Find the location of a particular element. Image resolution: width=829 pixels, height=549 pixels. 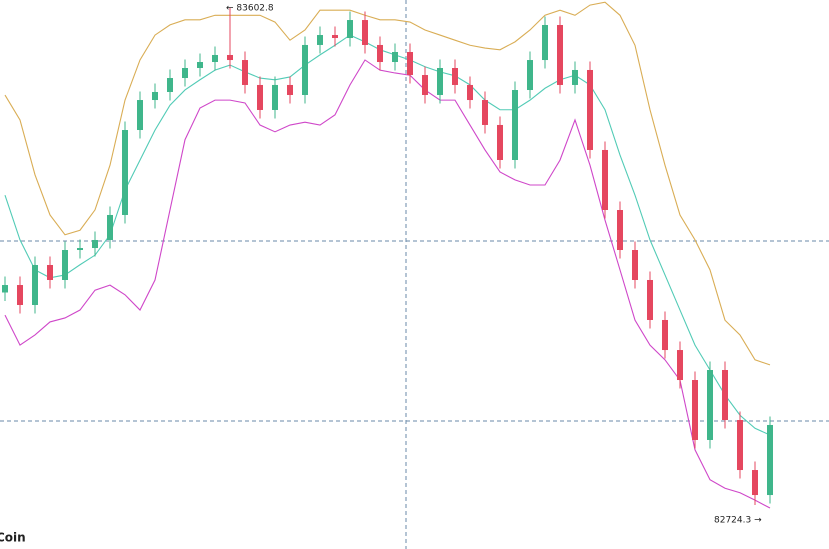

watermark: Coin is located at coordinates (13, 538).